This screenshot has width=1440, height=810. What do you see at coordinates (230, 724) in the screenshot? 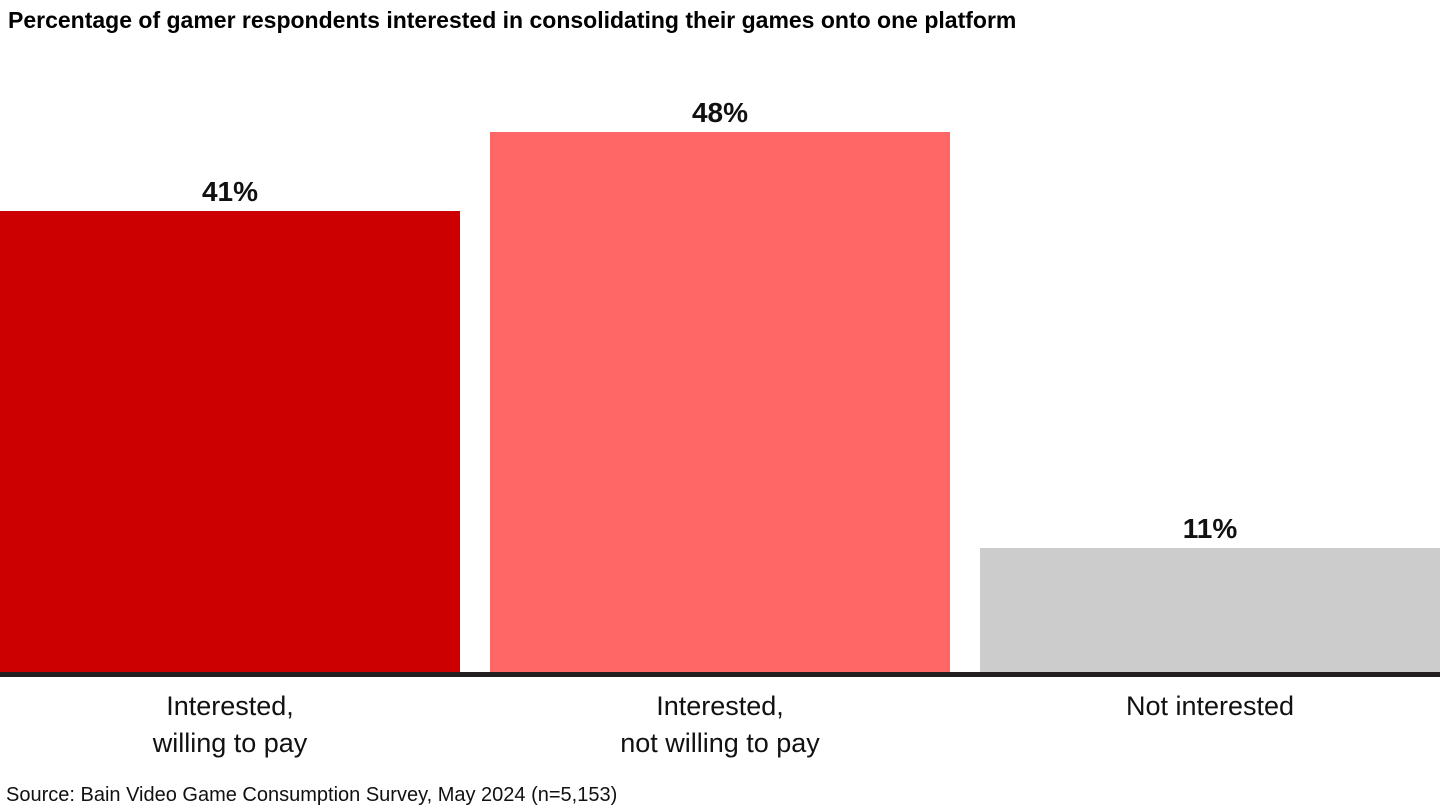
I see `category-label-1: Interested, willing to pay` at bounding box center [230, 724].